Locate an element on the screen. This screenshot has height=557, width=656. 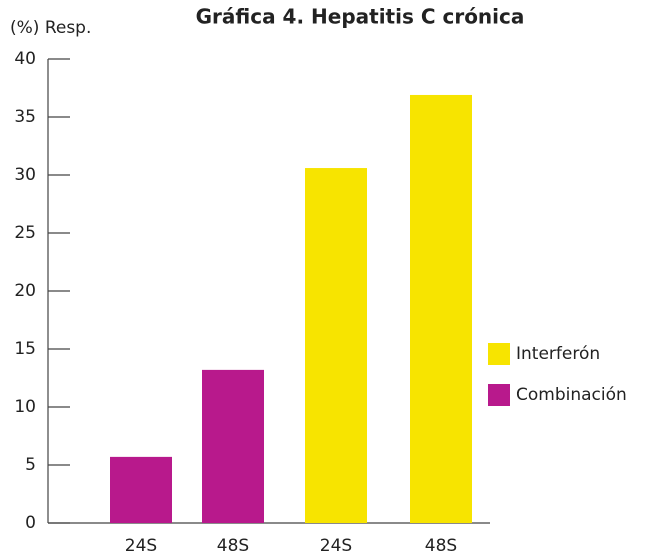
y-tick-label: 15 is located at coordinates (25, 349).